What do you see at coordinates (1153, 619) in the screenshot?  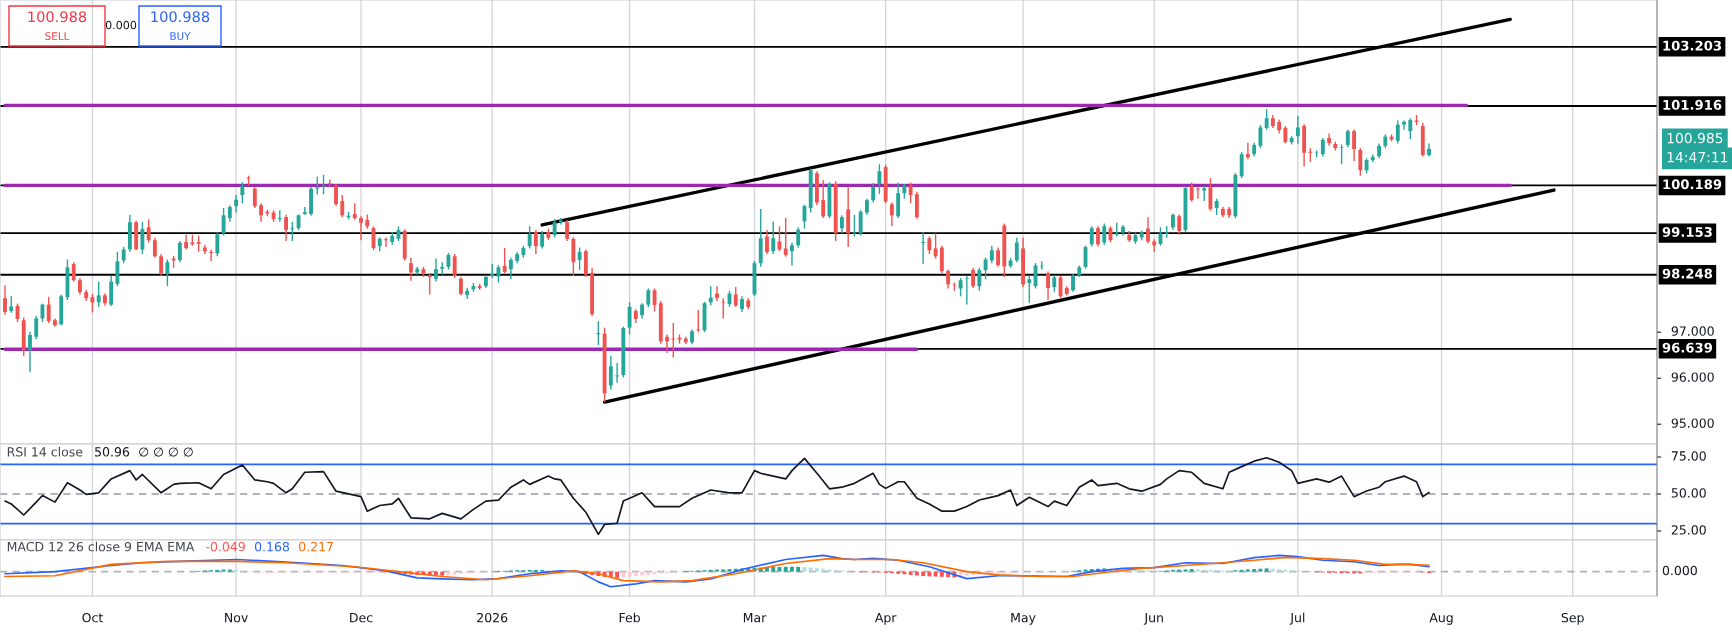 I see `x-tick-label: Jun` at bounding box center [1153, 619].